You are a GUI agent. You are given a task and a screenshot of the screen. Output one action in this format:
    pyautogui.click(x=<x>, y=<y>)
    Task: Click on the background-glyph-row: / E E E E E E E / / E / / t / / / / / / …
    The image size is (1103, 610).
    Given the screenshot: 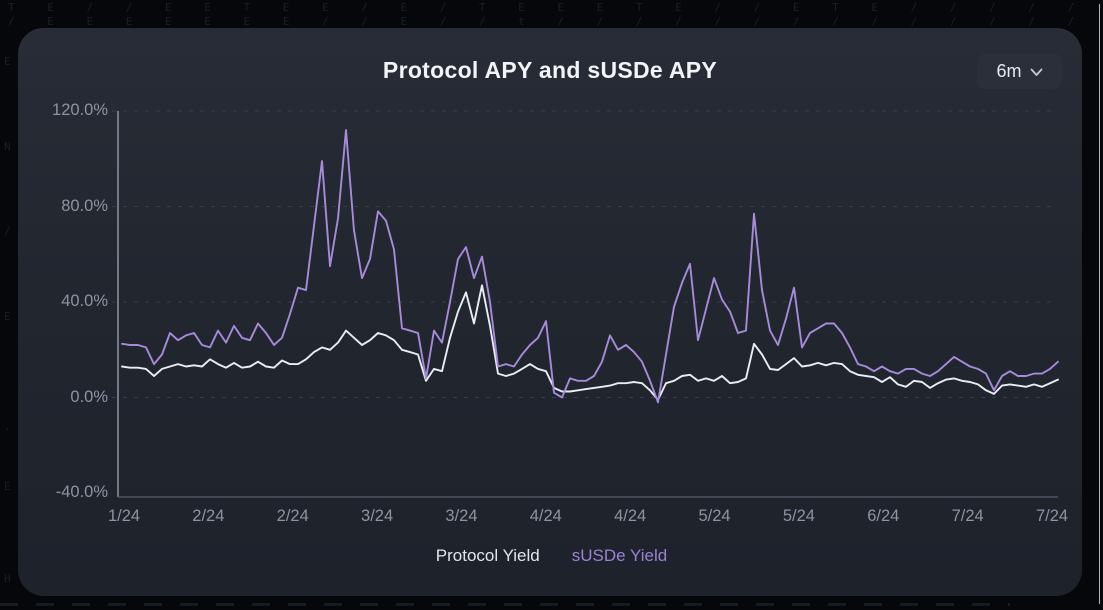 What is the action you would take?
    pyautogui.click(x=555, y=21)
    